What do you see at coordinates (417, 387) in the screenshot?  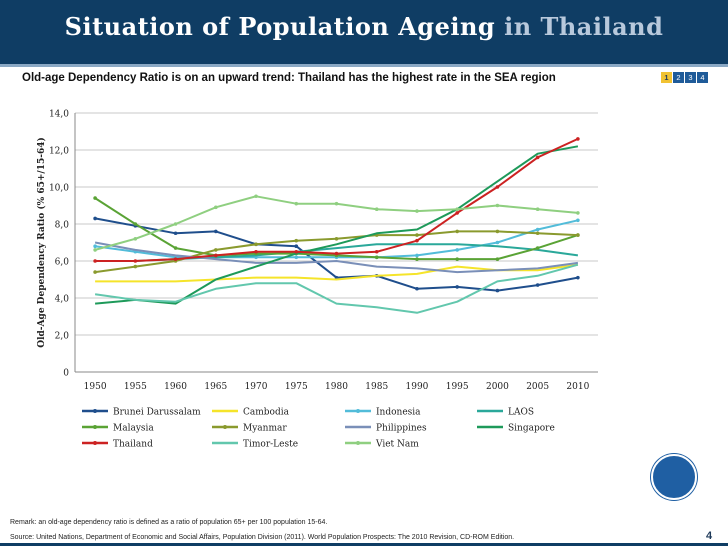 I see `x-tick-label: 1990` at bounding box center [417, 387].